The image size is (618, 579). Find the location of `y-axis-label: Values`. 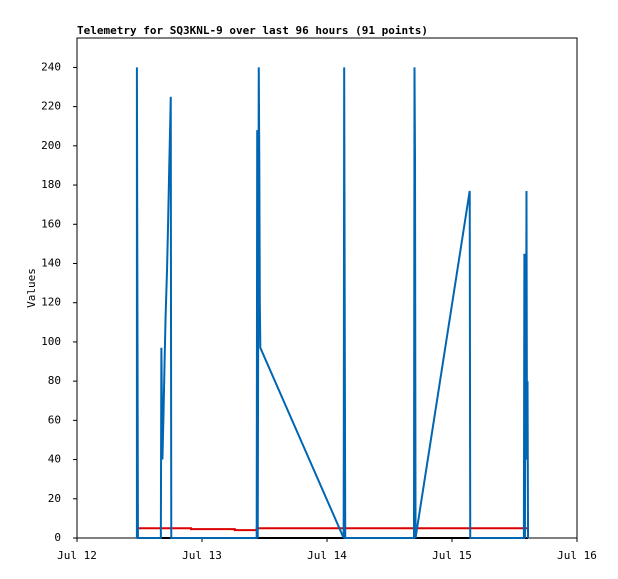

y-axis-label: Values is located at coordinates (31, 288).